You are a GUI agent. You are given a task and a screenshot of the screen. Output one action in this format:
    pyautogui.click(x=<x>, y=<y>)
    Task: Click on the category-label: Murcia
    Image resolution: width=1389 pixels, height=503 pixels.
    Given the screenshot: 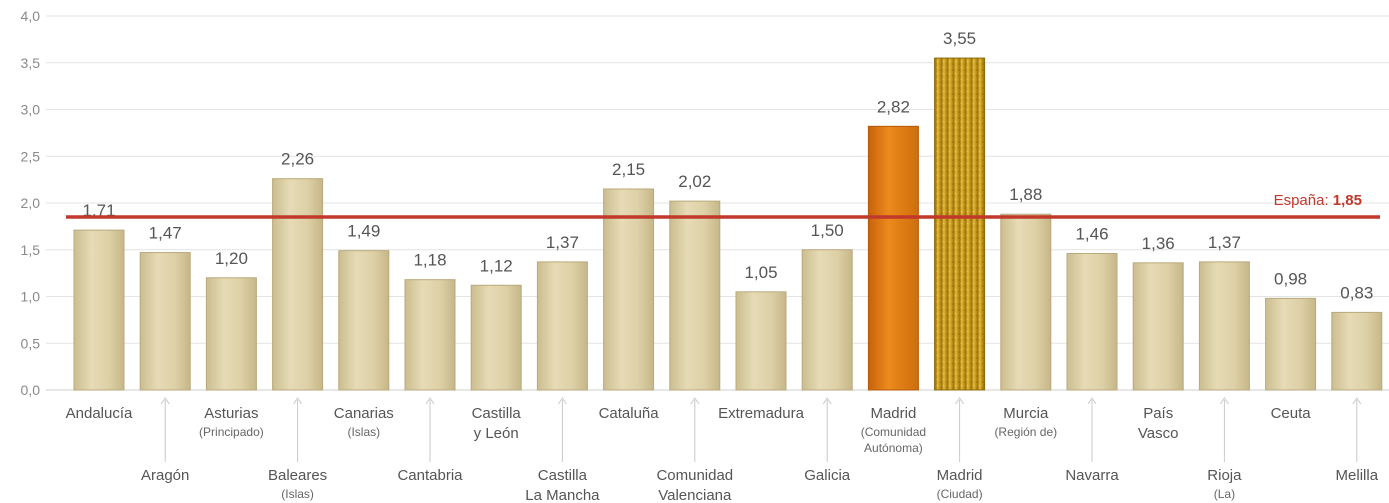 What is the action you would take?
    pyautogui.click(x=1026, y=413)
    